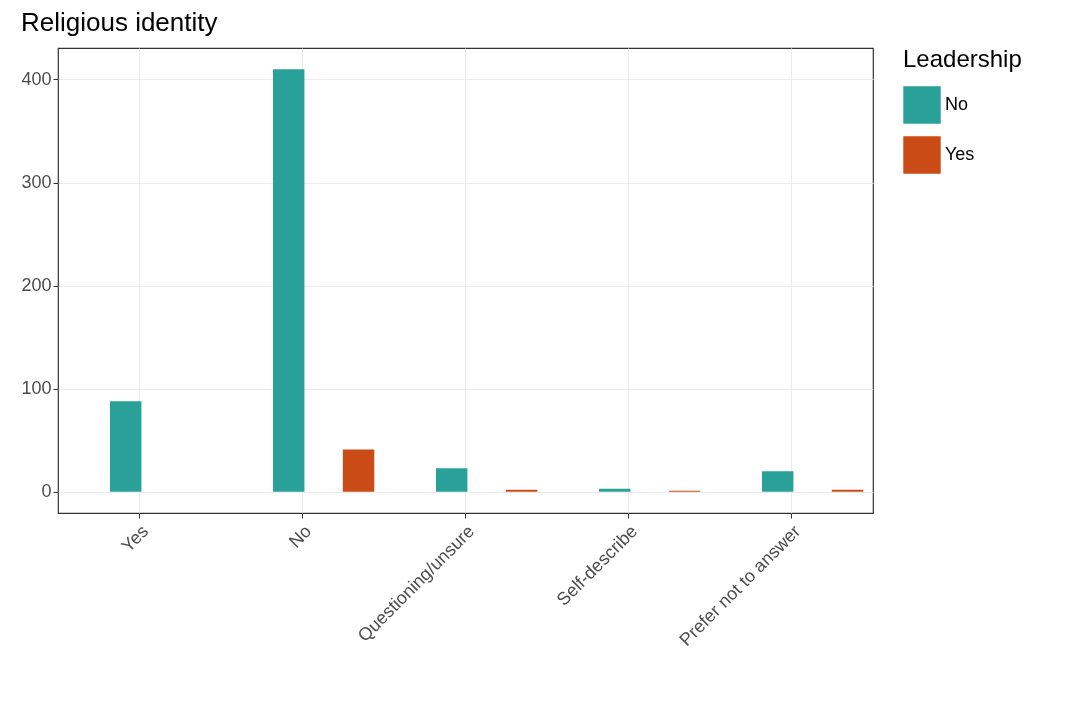 Image resolution: width=1070 pixels, height=704 pixels. Describe the element at coordinates (957, 104) in the screenshot. I see `legend-label: No` at that location.